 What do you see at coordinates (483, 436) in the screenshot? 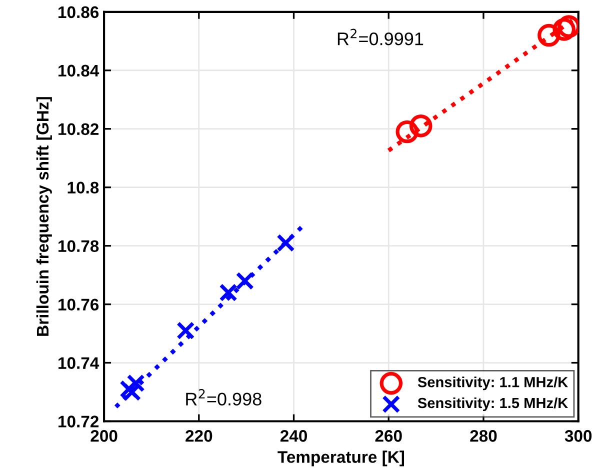
I see `x-tick-label: 280` at bounding box center [483, 436].